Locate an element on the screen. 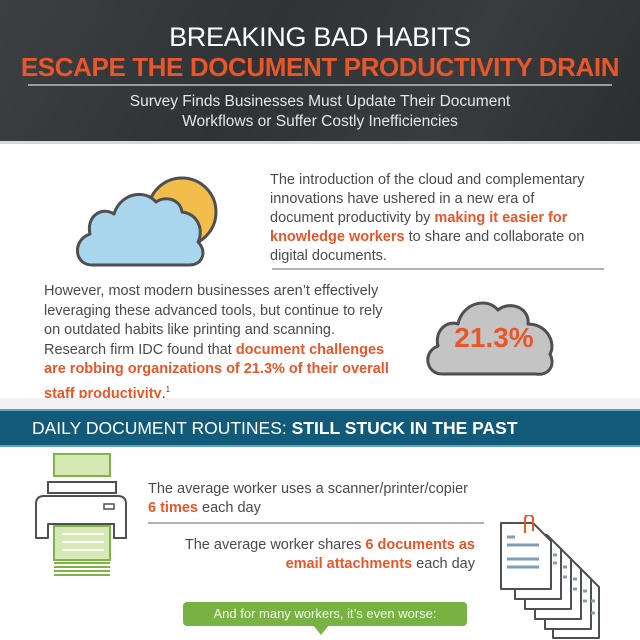 The width and height of the screenshot is (640, 640). routines-divider is located at coordinates (316, 523).